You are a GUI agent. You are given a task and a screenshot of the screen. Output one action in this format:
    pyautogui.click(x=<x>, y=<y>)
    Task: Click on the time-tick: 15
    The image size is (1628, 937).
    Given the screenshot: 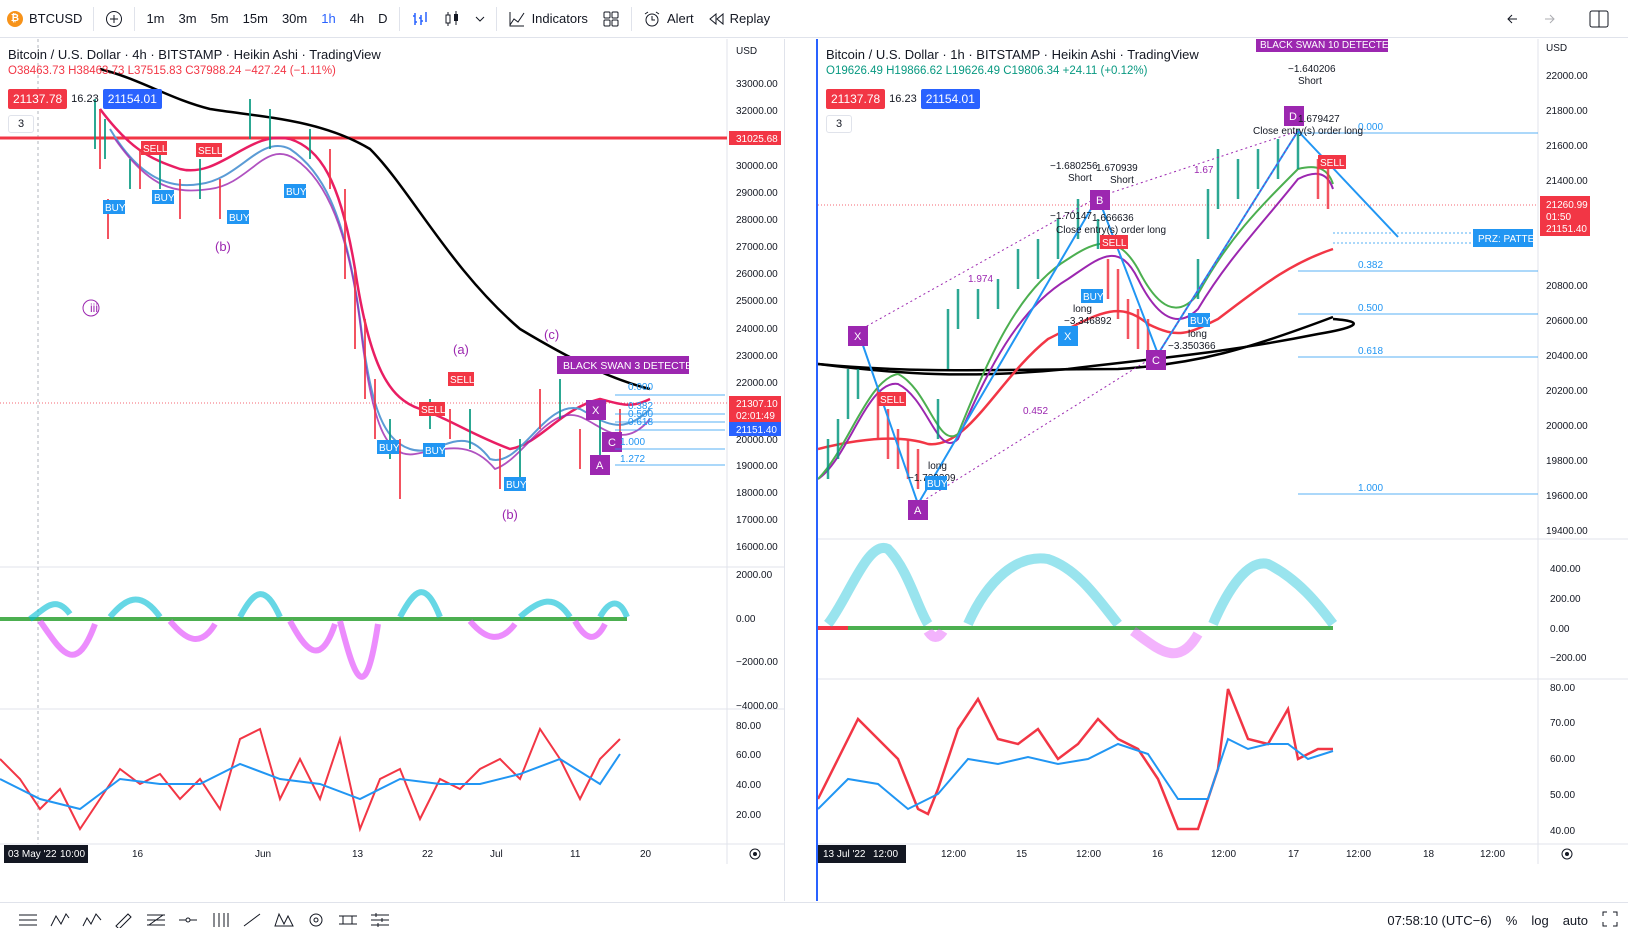 What is the action you would take?
    pyautogui.click(x=1022, y=854)
    